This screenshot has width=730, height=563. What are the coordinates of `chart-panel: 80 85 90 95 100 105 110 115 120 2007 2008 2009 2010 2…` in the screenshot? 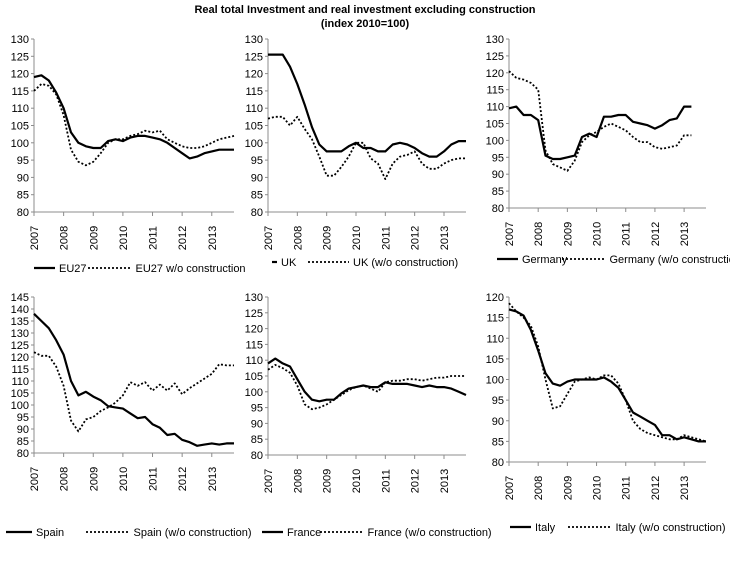 It's located at (606, 413).